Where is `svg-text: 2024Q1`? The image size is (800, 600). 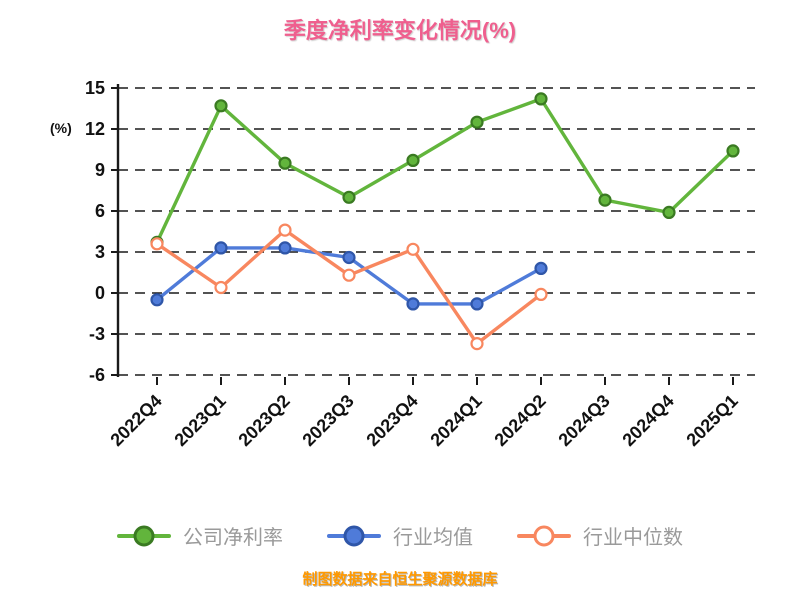 svg-text: 2024Q1 is located at coordinates (455, 420).